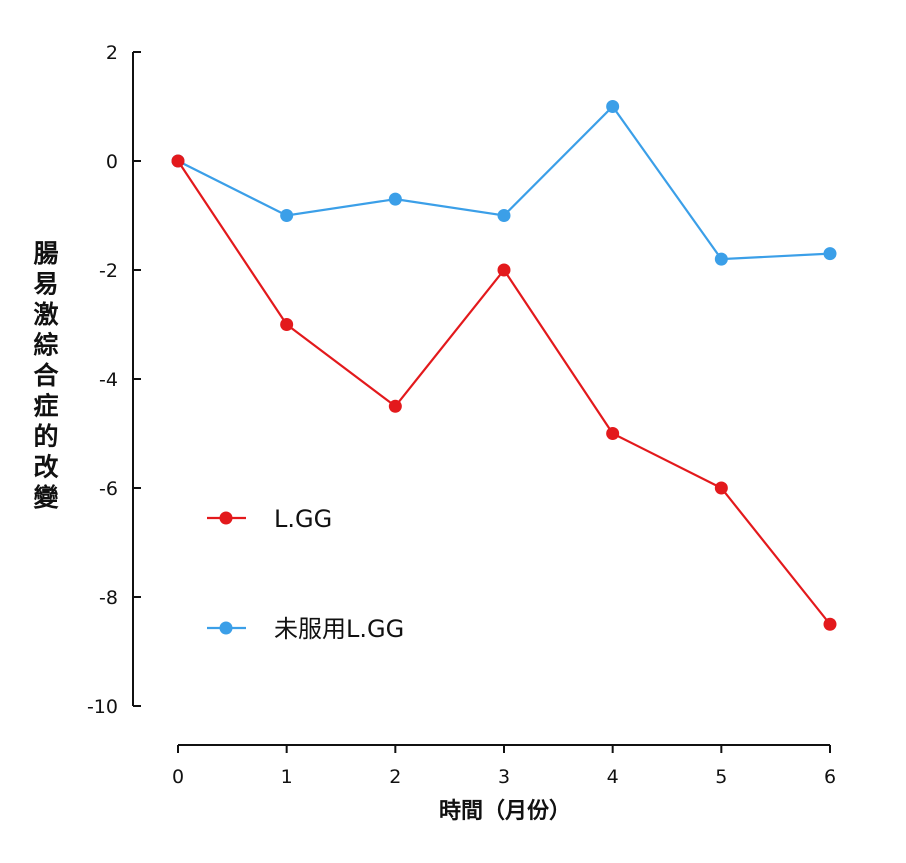  What do you see at coordinates (45, 436) in the screenshot?
I see `y-title-char: 的` at bounding box center [45, 436].